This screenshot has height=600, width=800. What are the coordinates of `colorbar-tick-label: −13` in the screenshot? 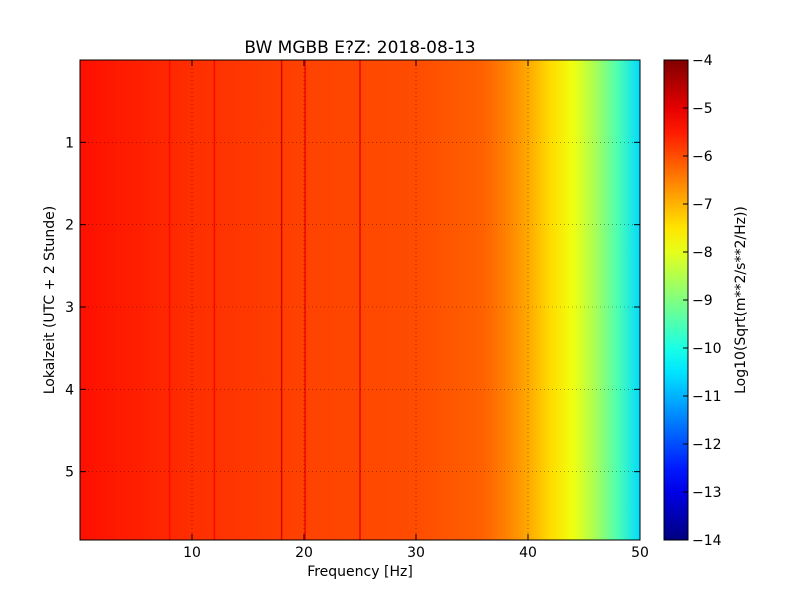 It's located at (707, 493).